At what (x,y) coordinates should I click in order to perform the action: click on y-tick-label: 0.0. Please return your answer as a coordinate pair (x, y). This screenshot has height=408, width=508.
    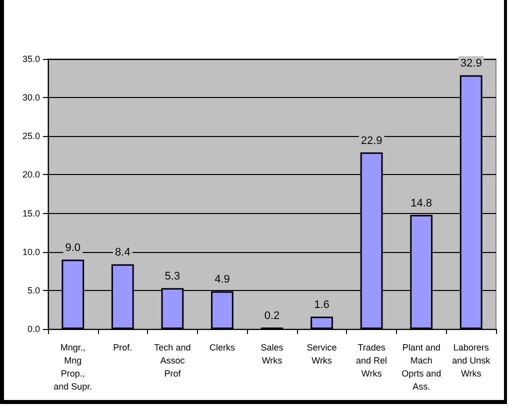
    Looking at the image, I should click on (33, 329).